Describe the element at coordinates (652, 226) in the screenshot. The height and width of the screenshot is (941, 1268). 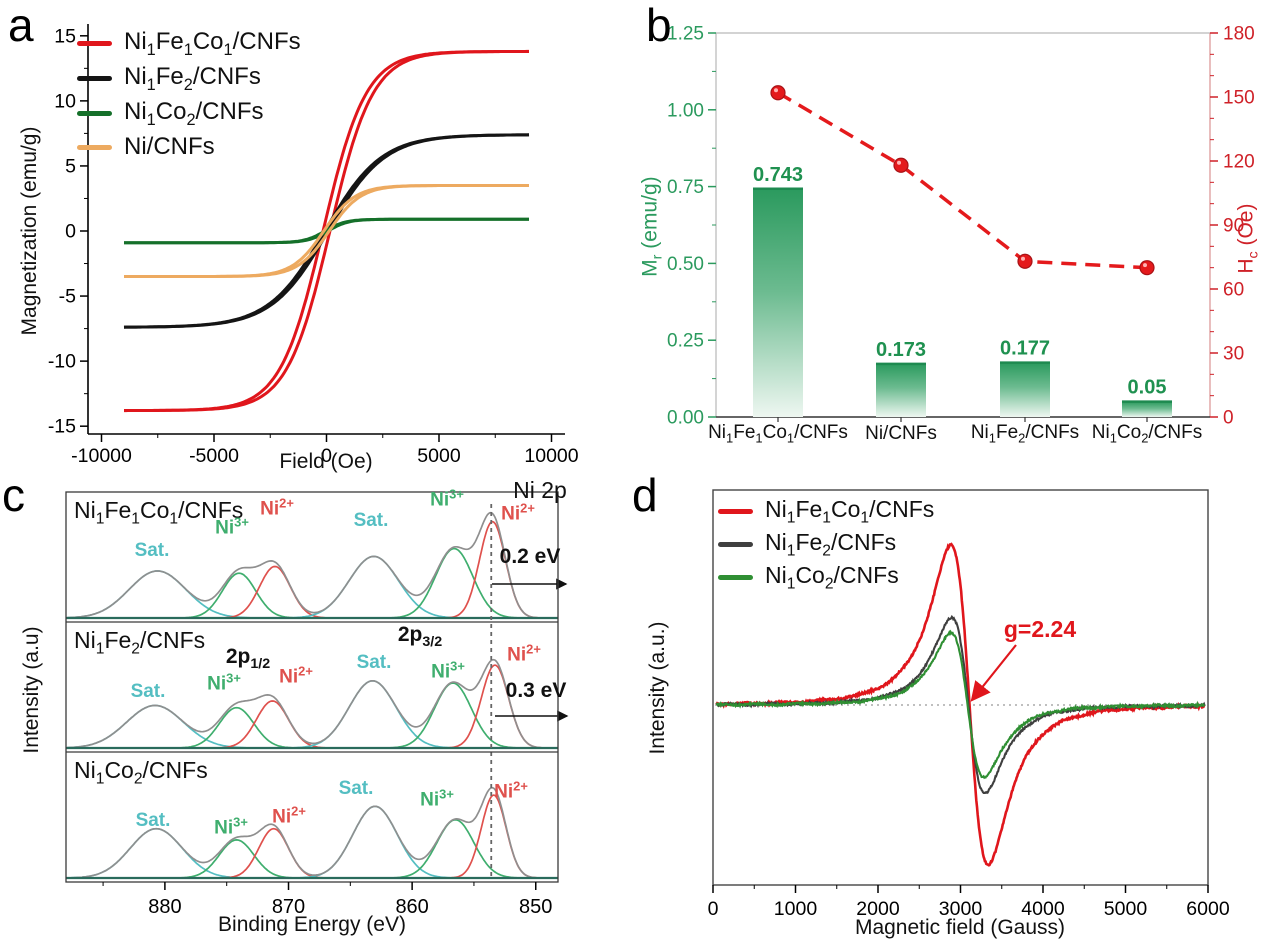
I see `panel-b-left-axis-title: Mr (emu/g)` at that location.